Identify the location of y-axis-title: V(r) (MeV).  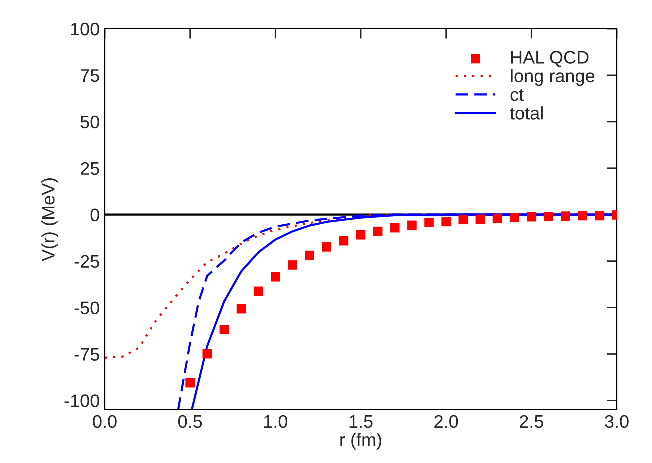
(50, 220).